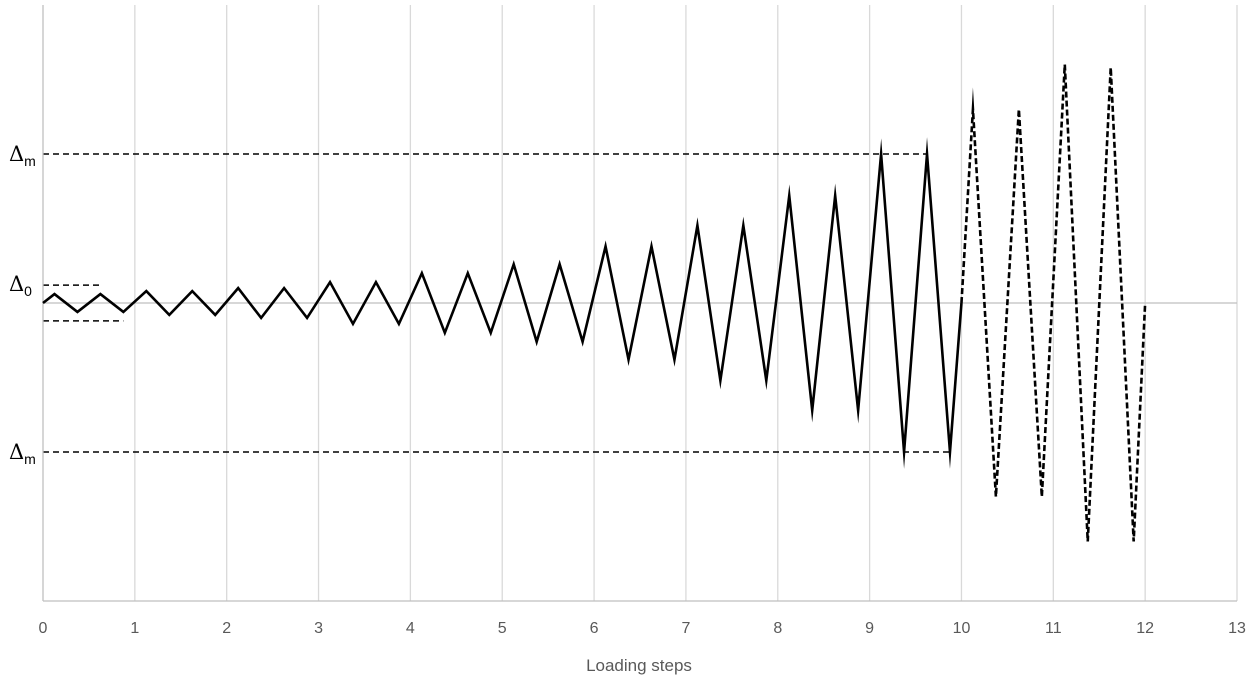 The height and width of the screenshot is (677, 1258). I want to click on x-tick-label-2: 2, so click(226, 628).